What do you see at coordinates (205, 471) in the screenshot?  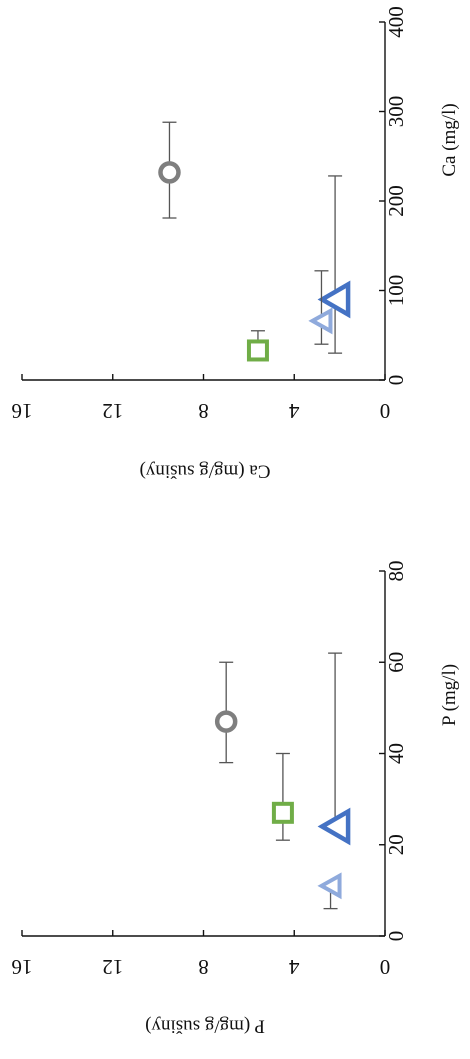 I see `ca-y-axis-label: Ca (mg/g sušiny)` at bounding box center [205, 471].